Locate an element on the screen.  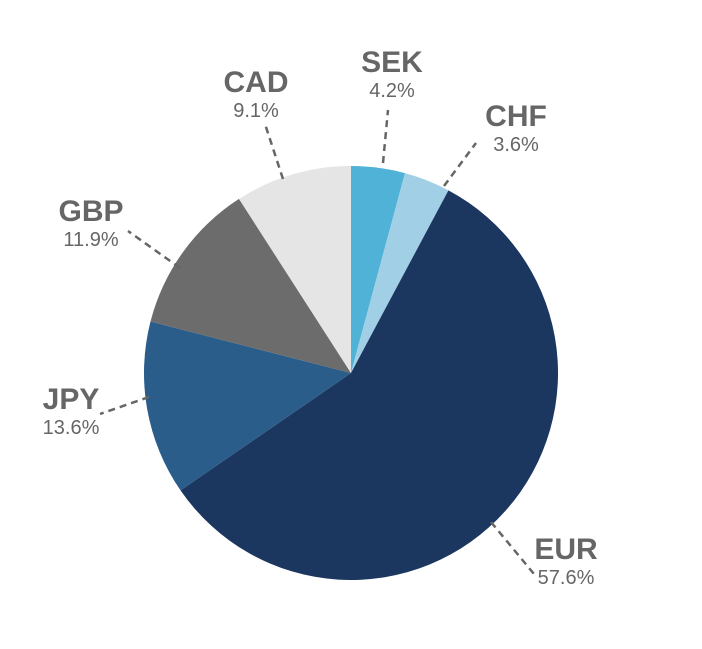
leader-line-chf is located at coordinates (460, 164).